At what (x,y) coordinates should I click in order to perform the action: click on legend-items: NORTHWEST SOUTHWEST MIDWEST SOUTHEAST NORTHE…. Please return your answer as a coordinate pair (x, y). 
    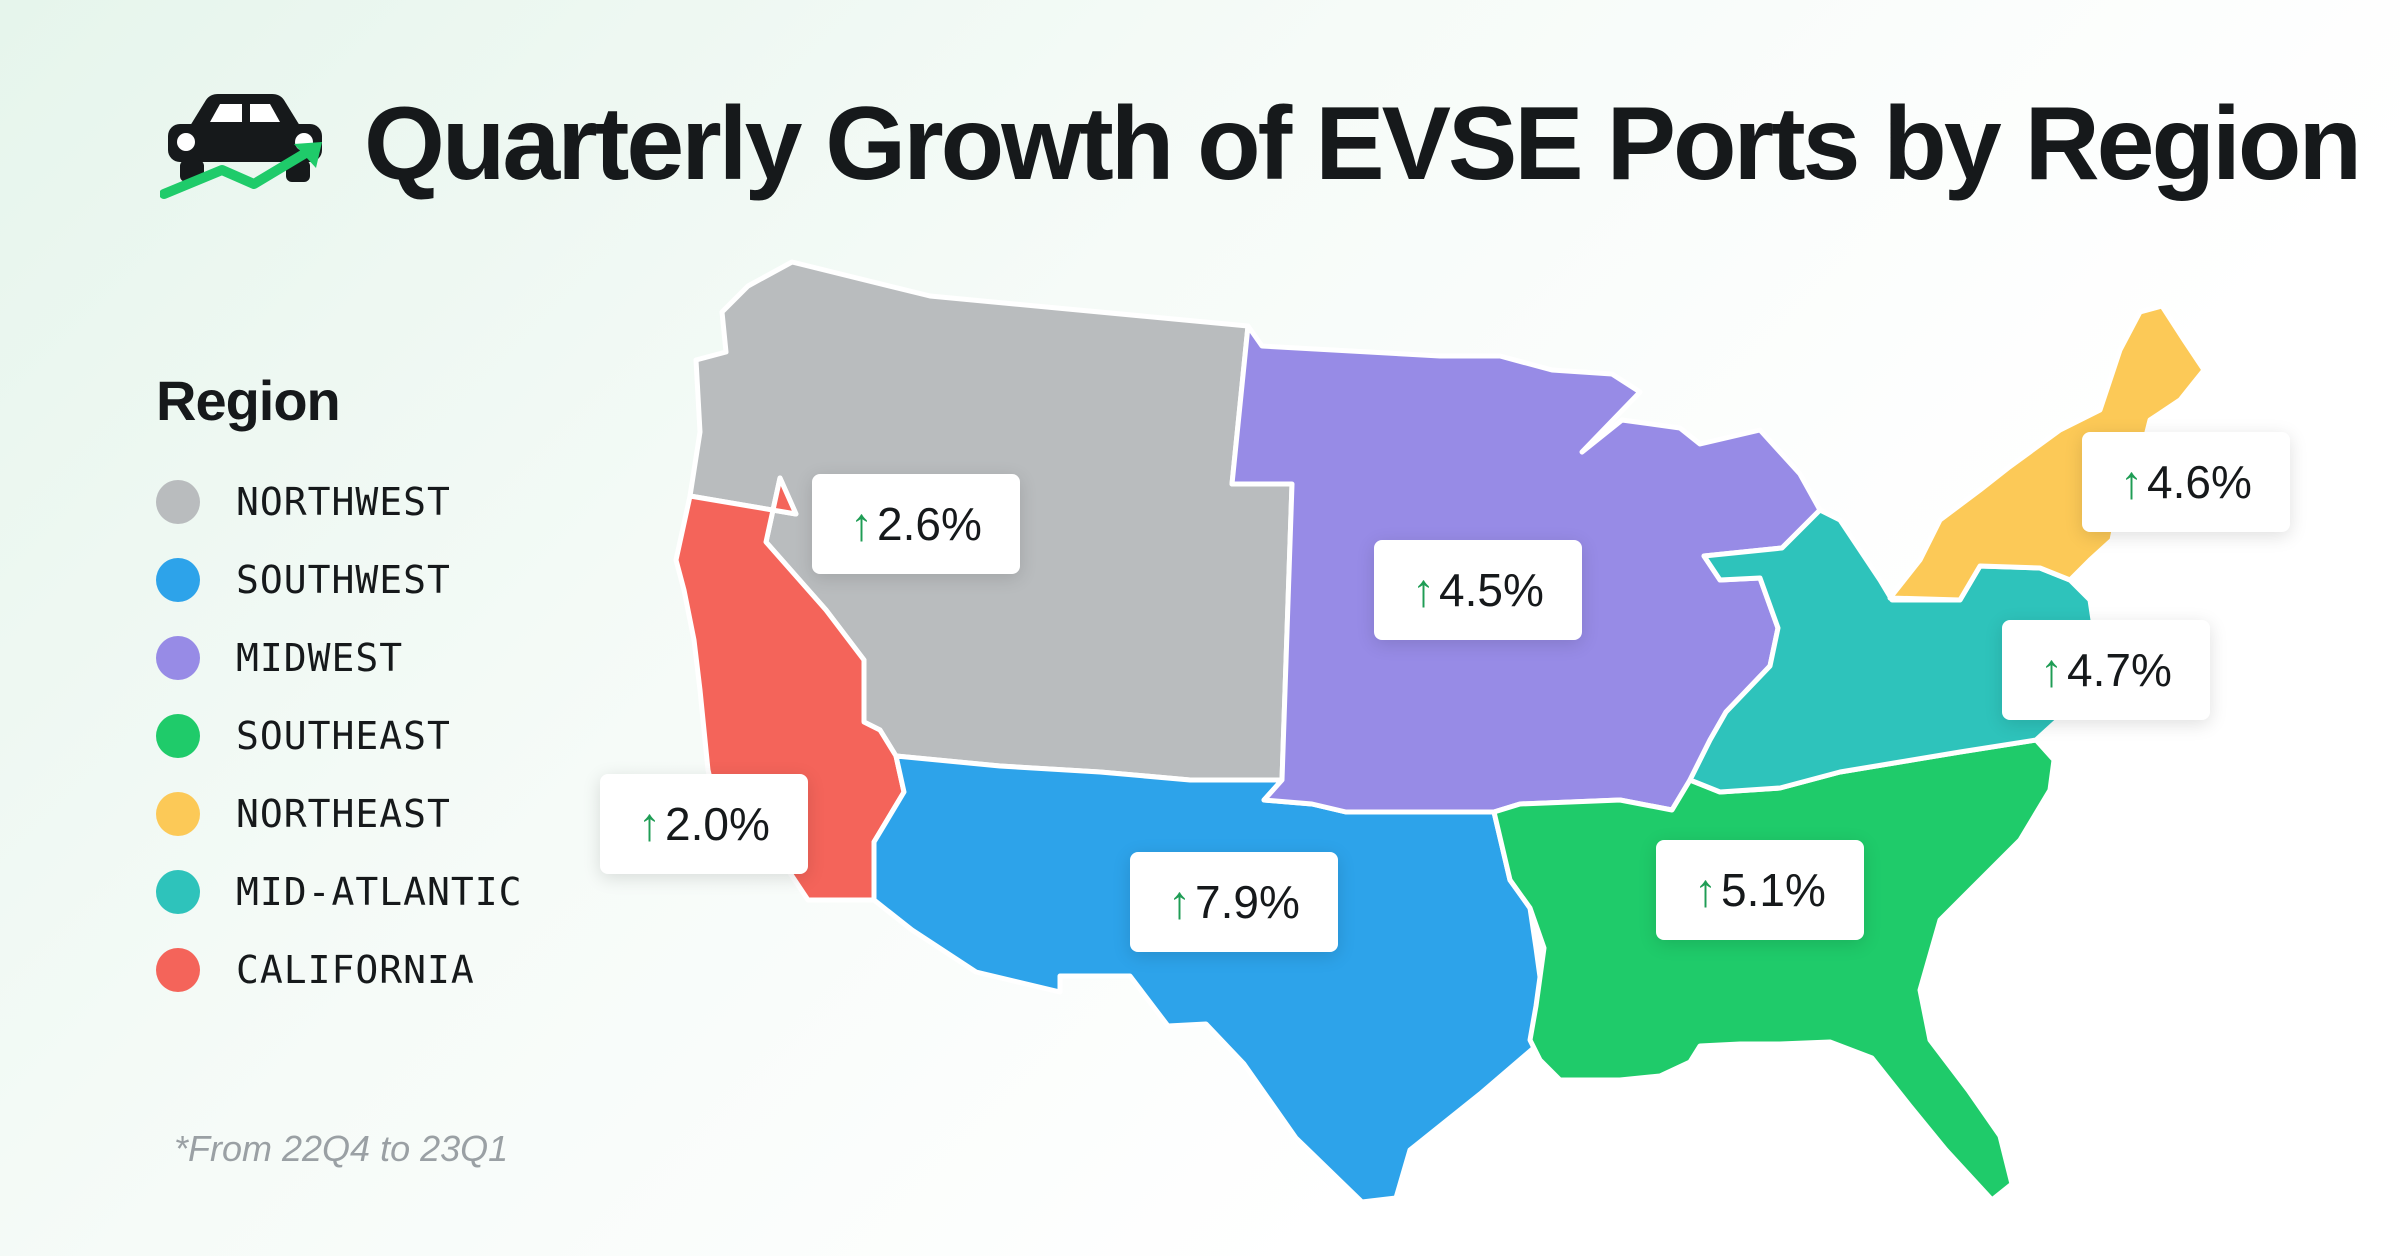
    Looking at the image, I should click on (339, 736).